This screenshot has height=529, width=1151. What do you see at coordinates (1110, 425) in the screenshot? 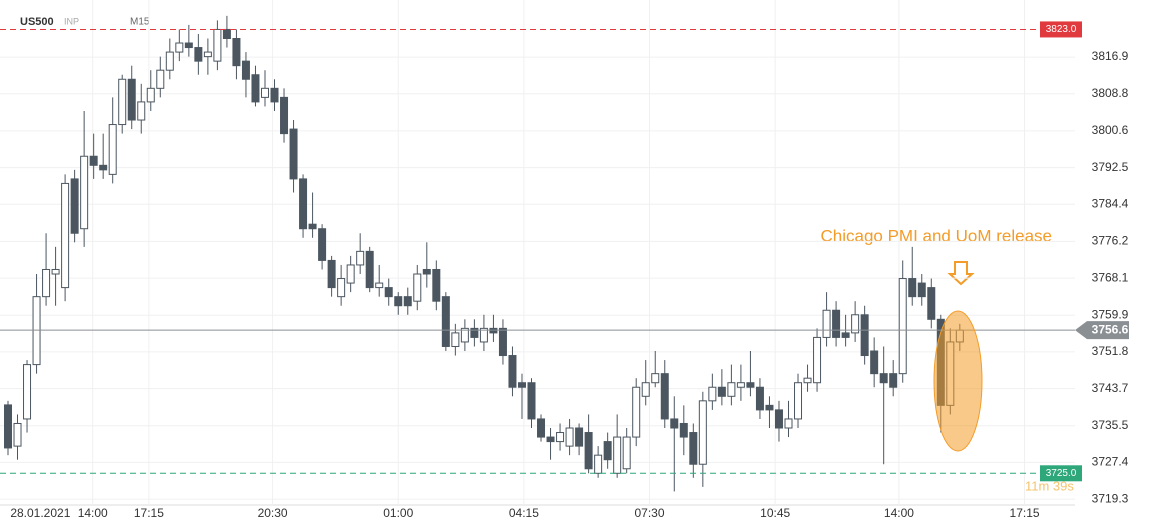
I see `y-tick-label: 3735.5` at bounding box center [1110, 425].